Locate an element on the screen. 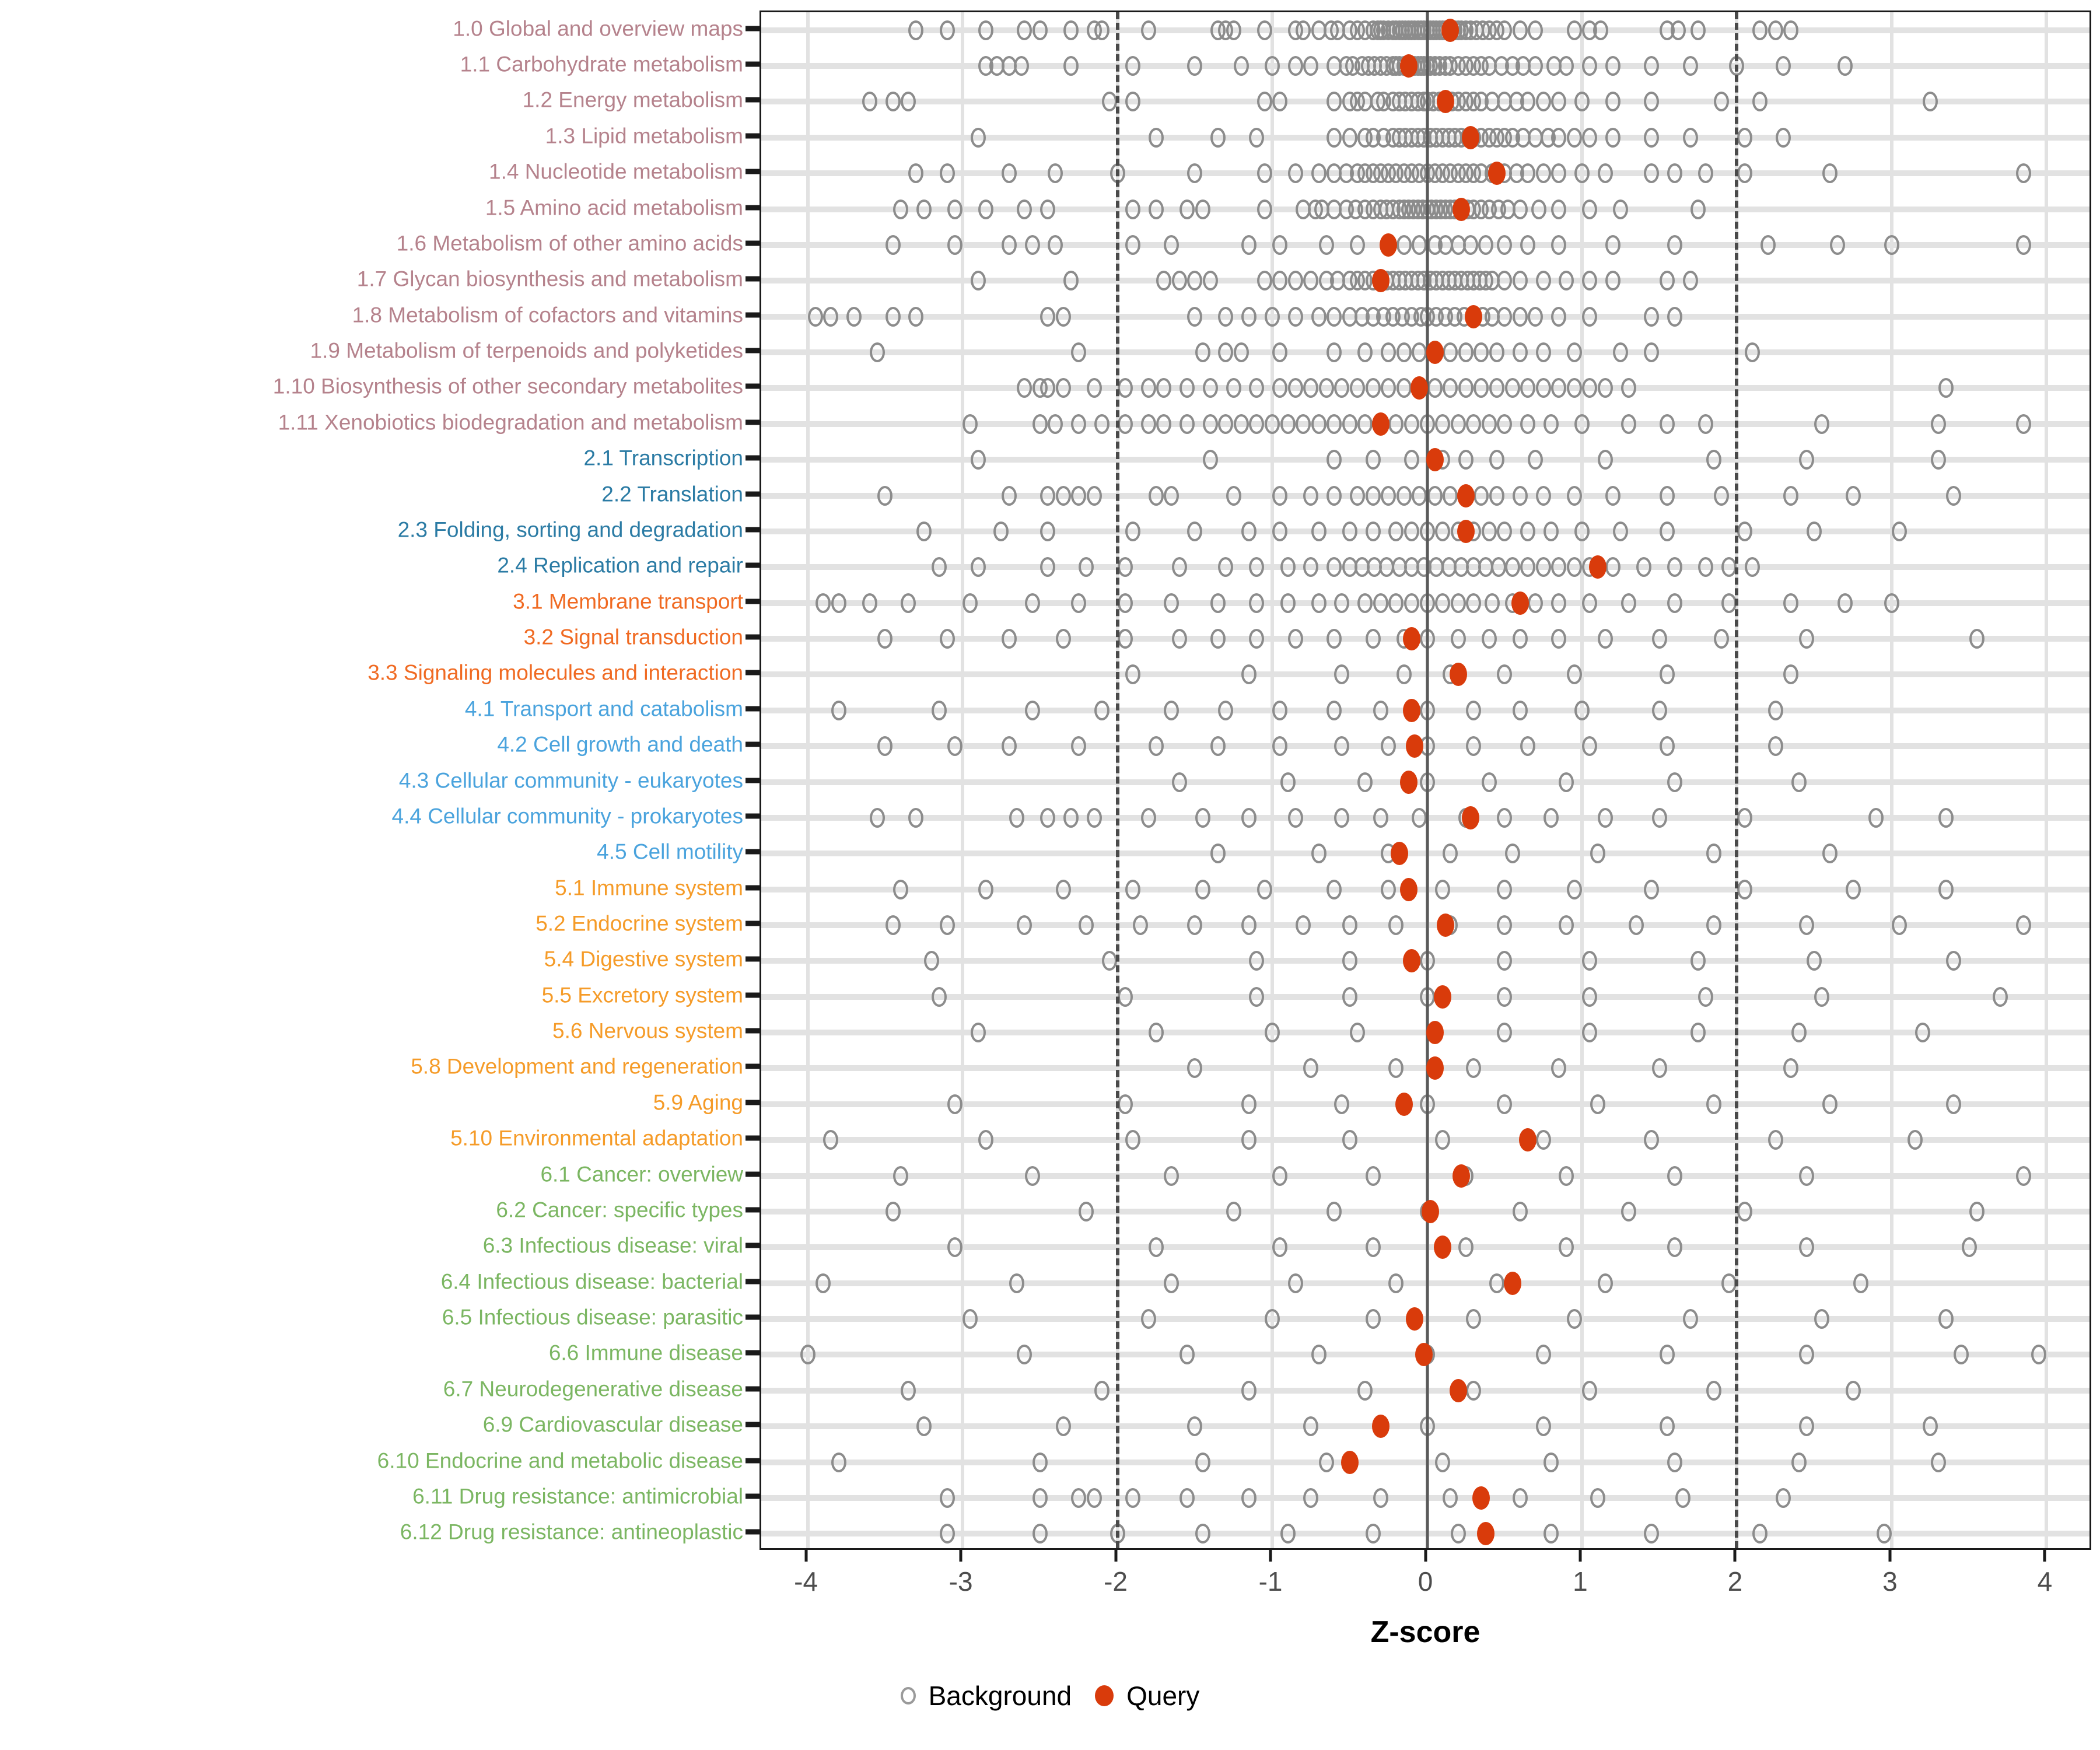  y-gridline is located at coordinates (1426, 1033).